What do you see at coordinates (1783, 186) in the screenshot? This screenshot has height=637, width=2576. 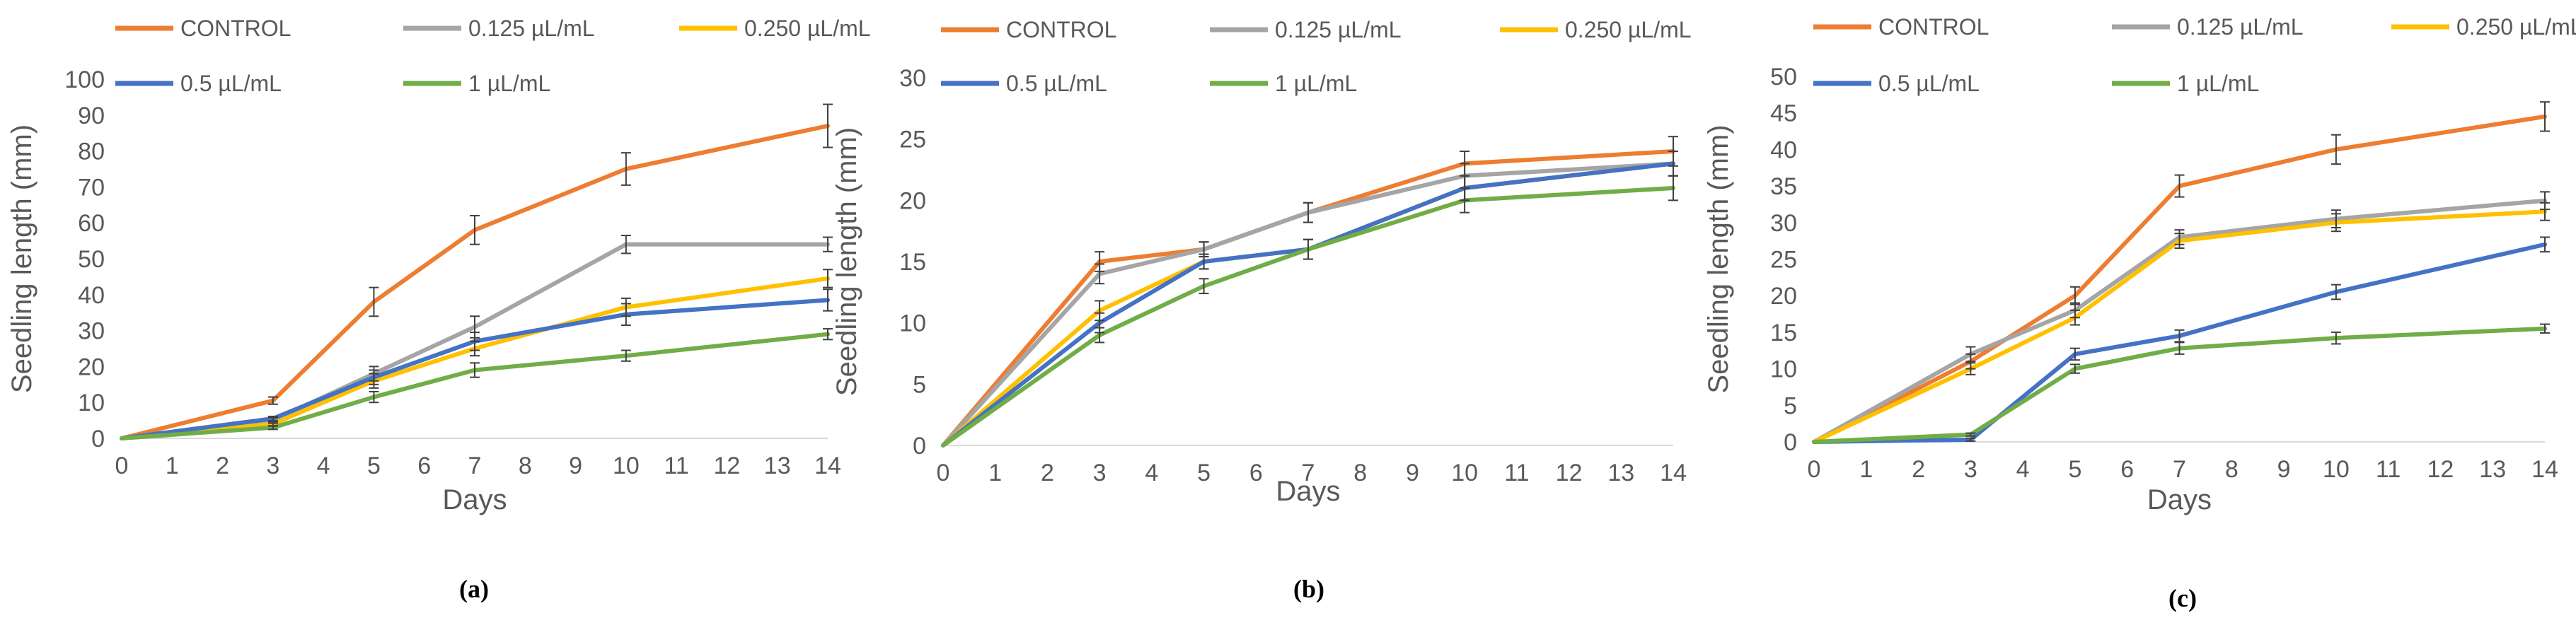 I see `y-tick-label: 35` at bounding box center [1783, 186].